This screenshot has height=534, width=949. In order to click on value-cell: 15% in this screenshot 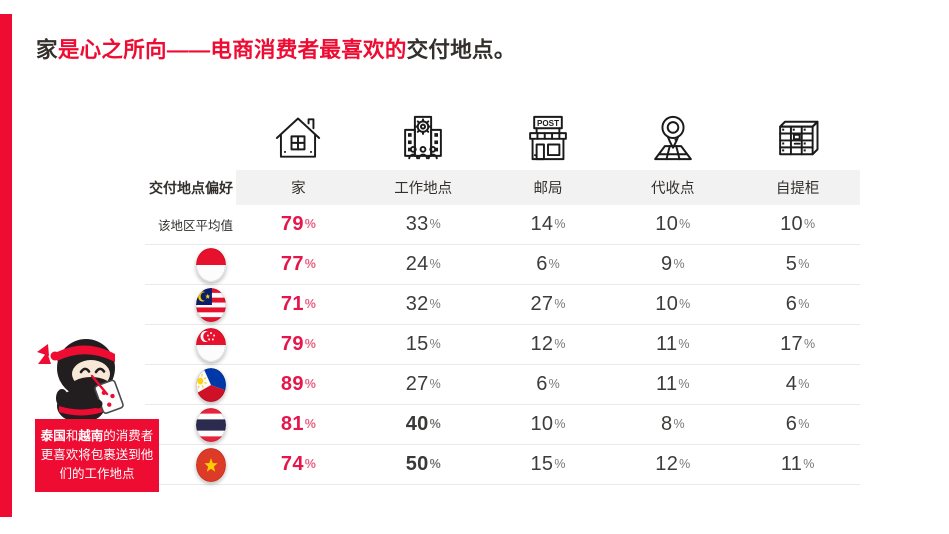, I will do `click(548, 464)`.